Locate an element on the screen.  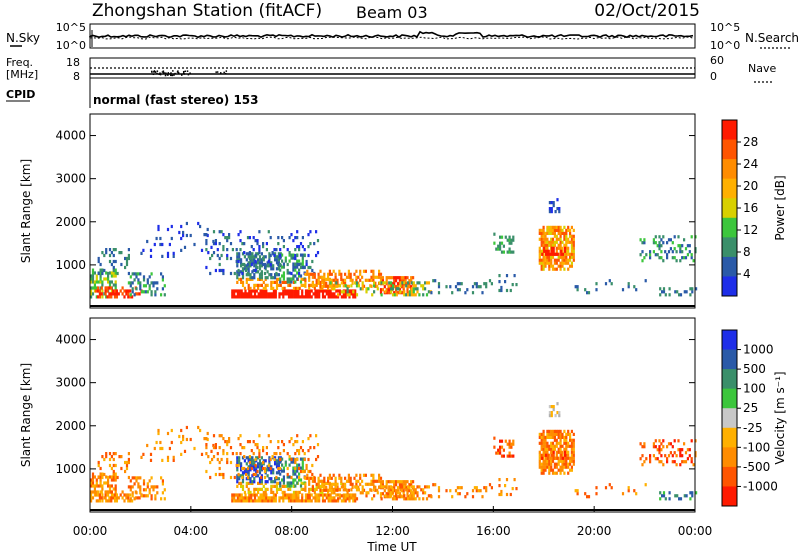
sky-tick-top: 10^5 is located at coordinates (71, 27).